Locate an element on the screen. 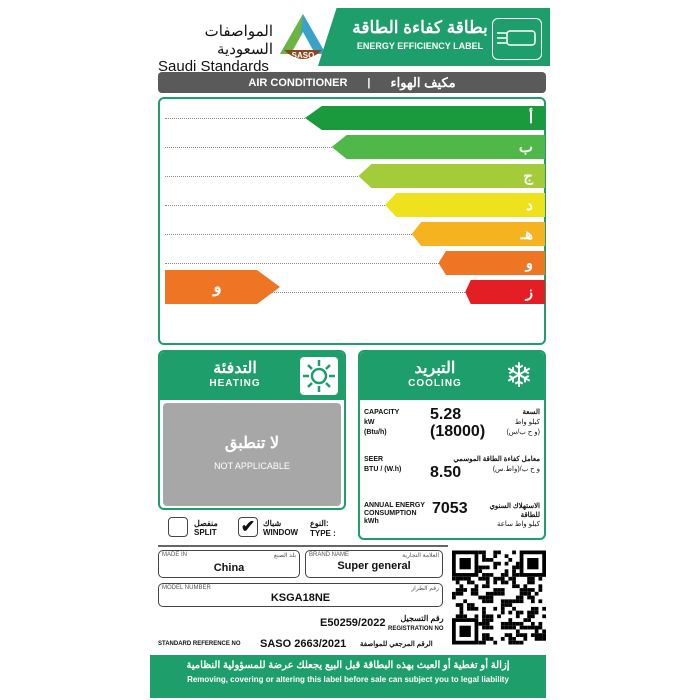  window-en: WINDOW is located at coordinates (281, 532).